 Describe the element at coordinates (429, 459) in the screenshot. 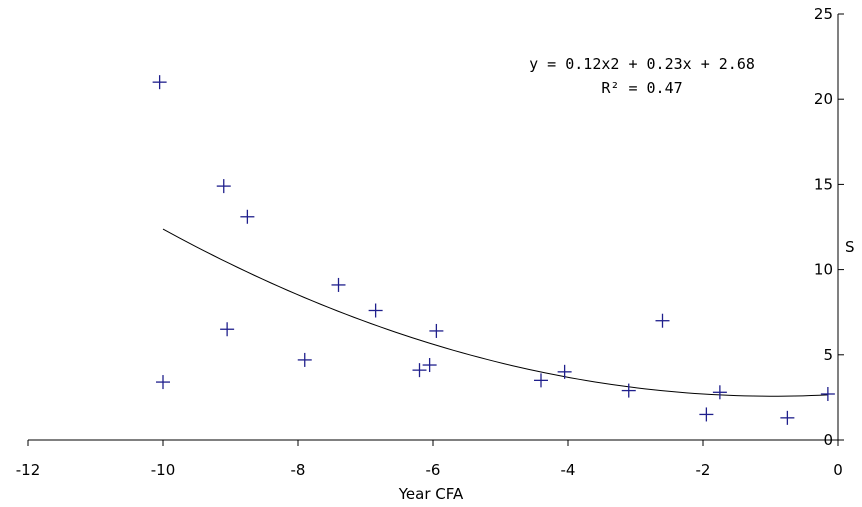

I see `x-axis-ticks: -12 -10 -8 -6 -4 -2 0` at that location.